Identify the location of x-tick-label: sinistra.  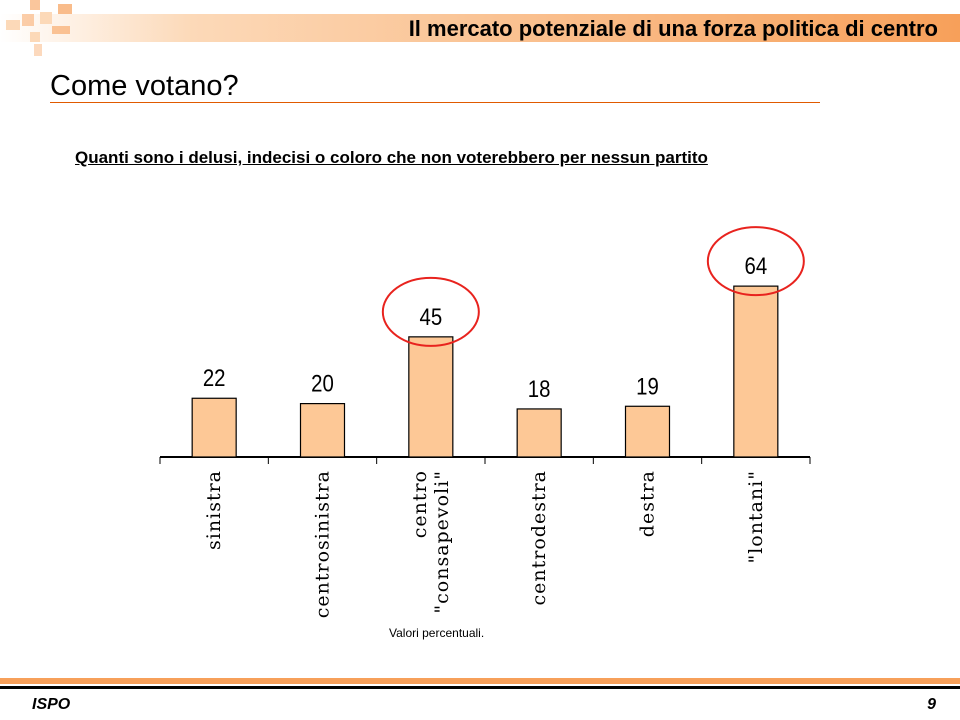
(214, 510).